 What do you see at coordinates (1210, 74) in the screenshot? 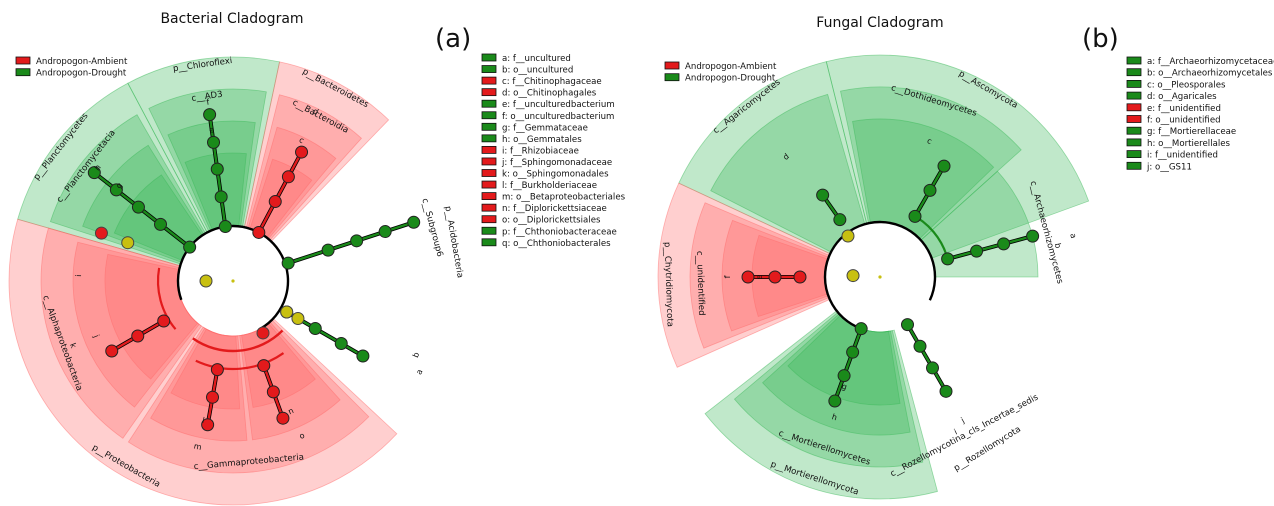
I see `biomarker-label: b: o__Archaeorhizomycetales` at bounding box center [1210, 74].